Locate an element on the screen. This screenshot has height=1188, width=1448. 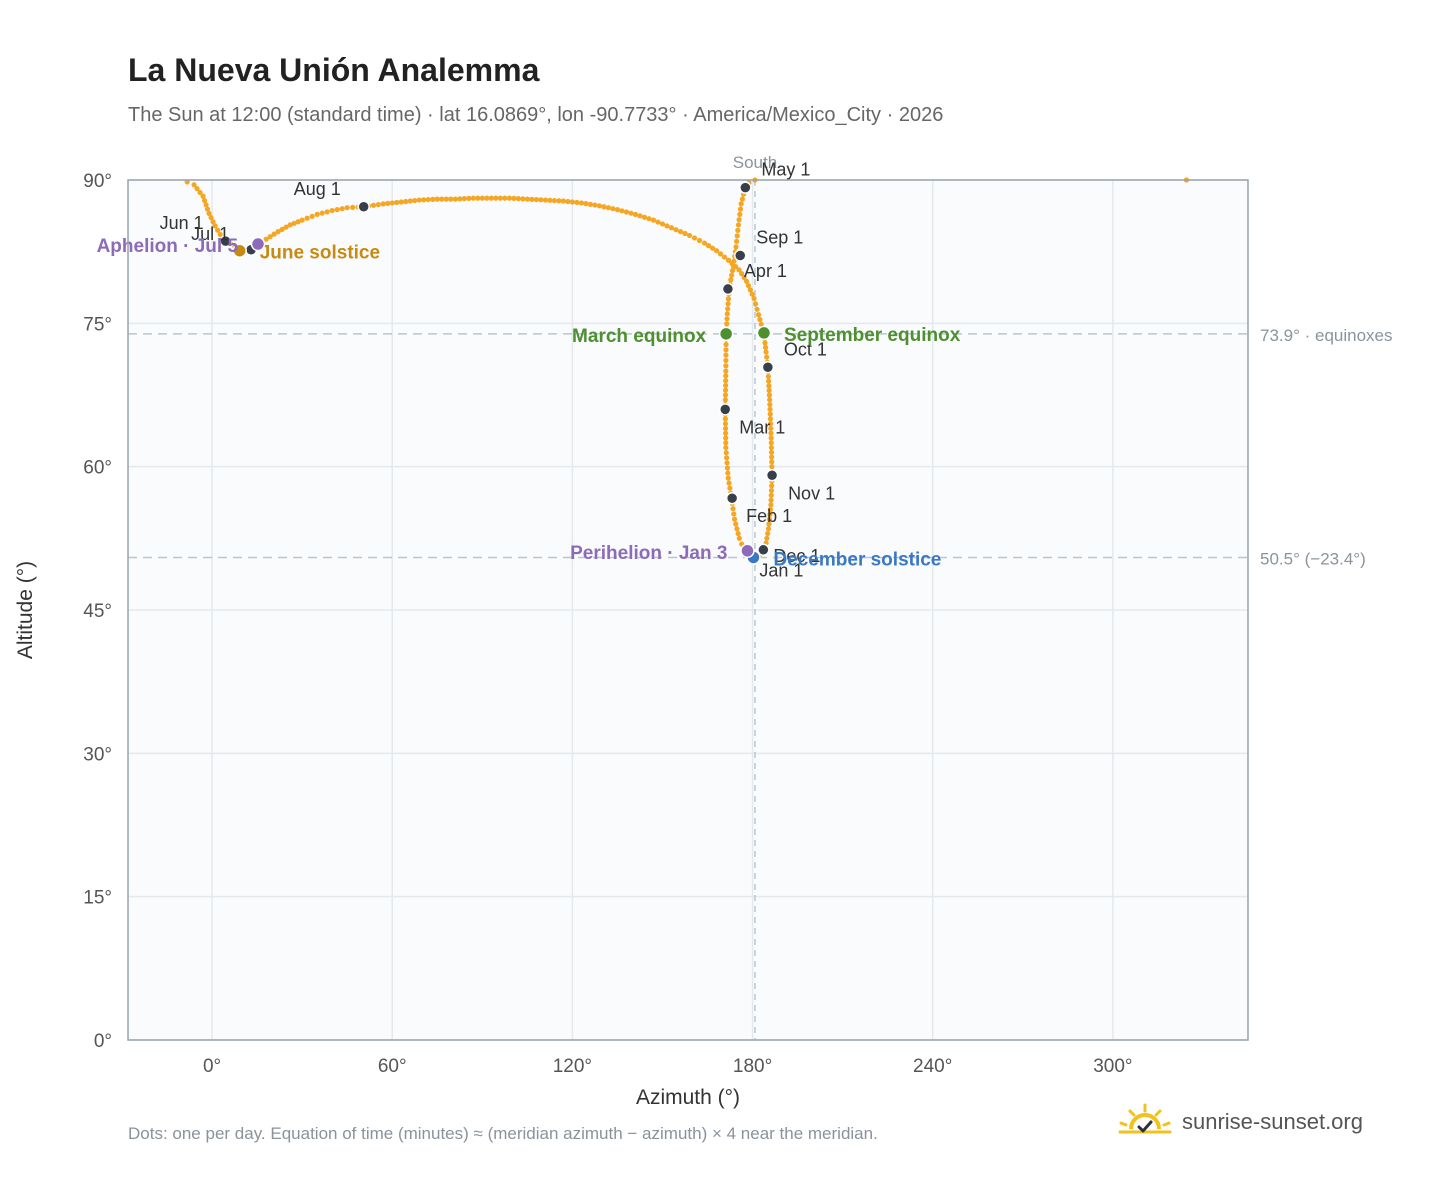
y-axis-label: Altitude (°) is located at coordinates (25, 610).